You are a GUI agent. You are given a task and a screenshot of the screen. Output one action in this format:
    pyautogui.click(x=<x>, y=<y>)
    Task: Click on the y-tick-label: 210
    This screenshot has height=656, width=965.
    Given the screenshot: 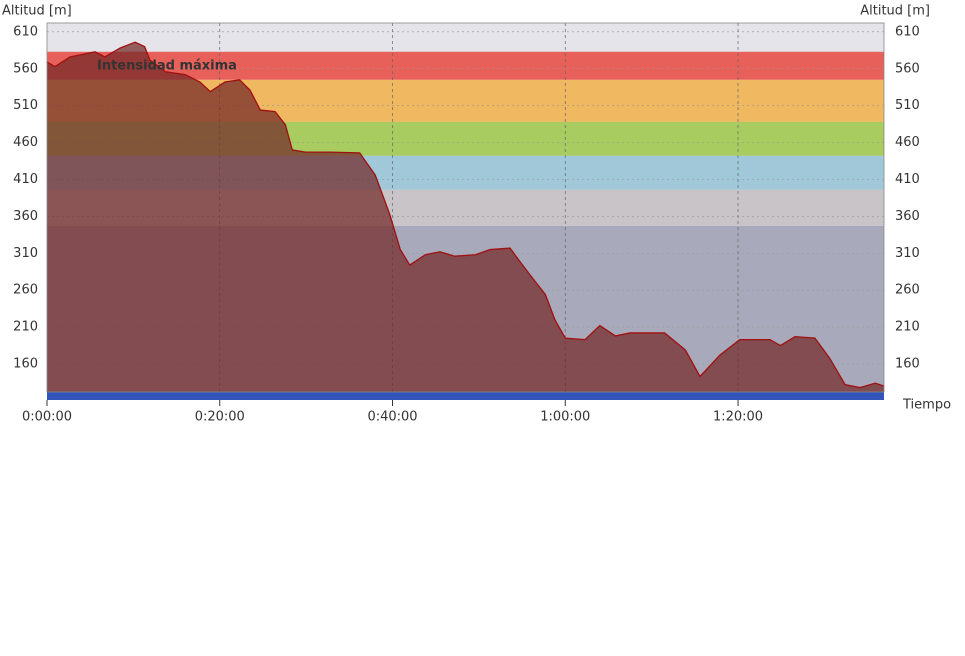 What is the action you would take?
    pyautogui.click(x=25, y=327)
    